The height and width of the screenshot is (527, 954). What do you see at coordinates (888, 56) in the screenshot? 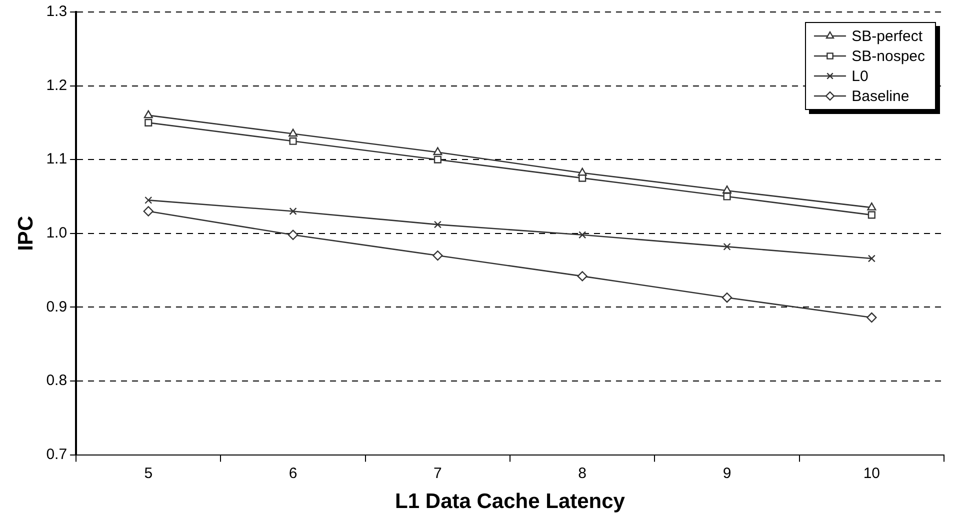
I see `legend-label: SB-nospec` at bounding box center [888, 56].